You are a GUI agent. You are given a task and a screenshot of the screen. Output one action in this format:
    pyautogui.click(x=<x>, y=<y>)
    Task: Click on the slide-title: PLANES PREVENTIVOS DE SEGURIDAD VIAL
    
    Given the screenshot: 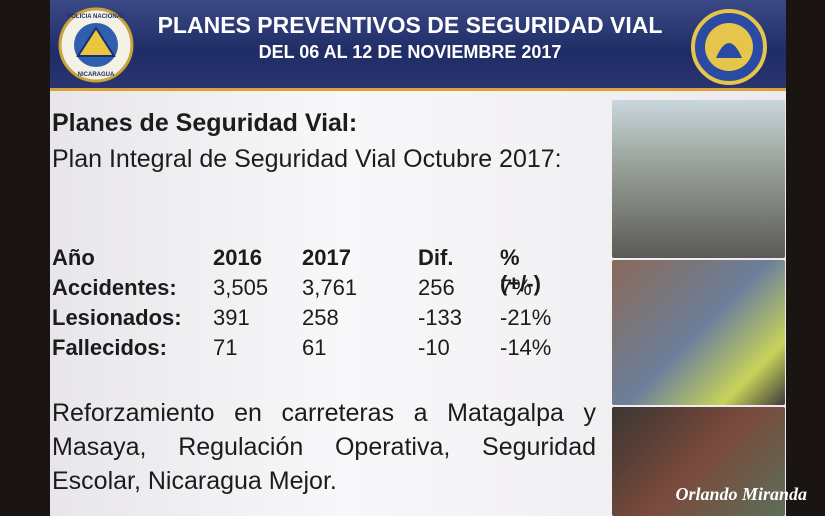 What is the action you would take?
    pyautogui.click(x=410, y=25)
    